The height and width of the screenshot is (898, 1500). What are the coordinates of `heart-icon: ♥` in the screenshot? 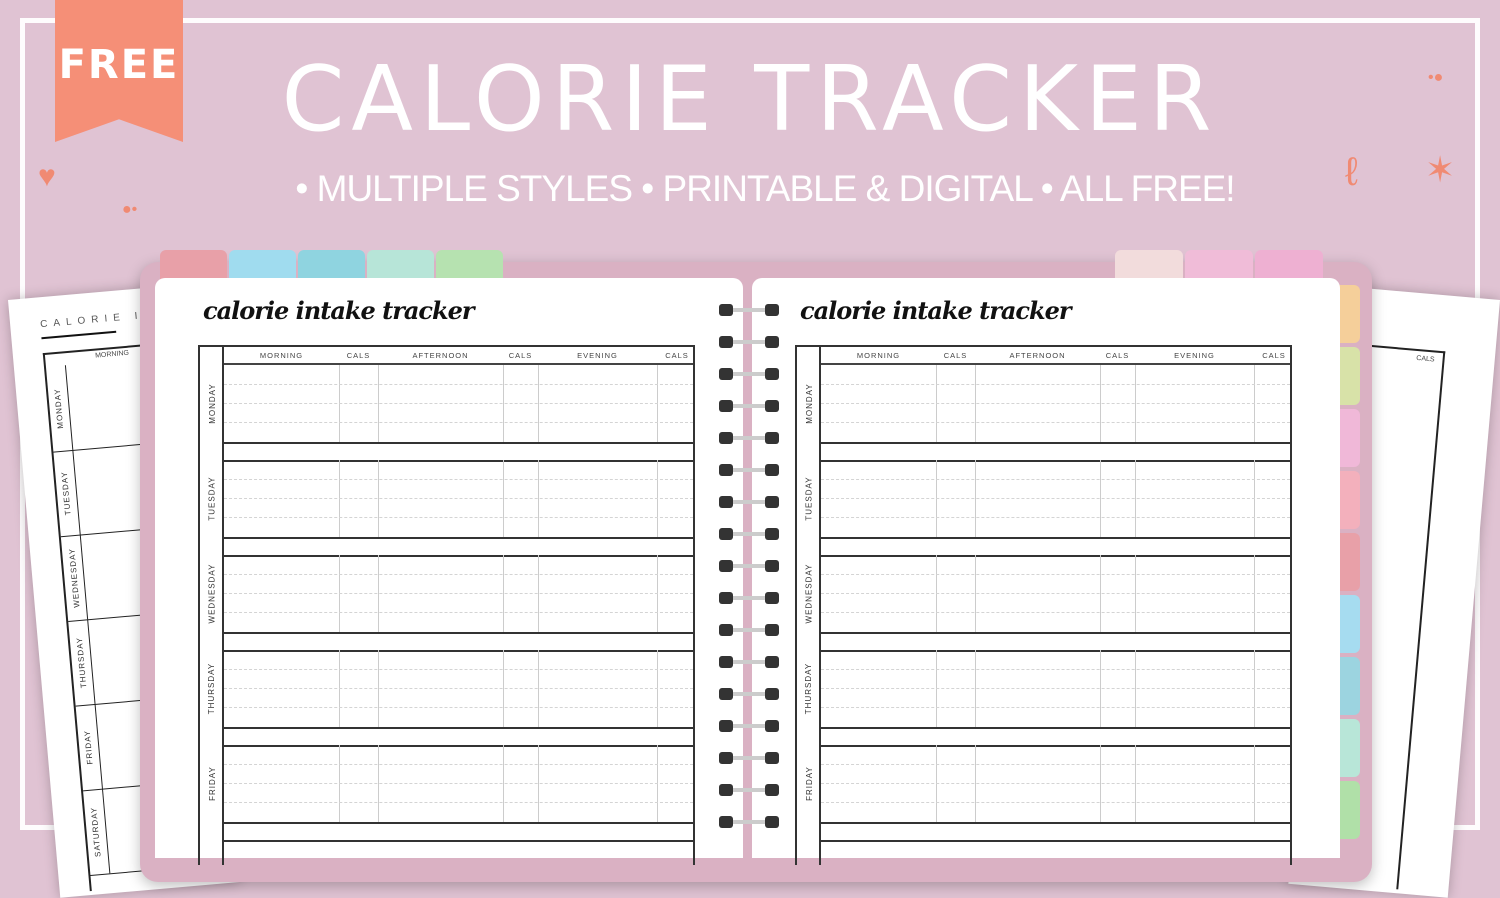 It's located at (47, 176).